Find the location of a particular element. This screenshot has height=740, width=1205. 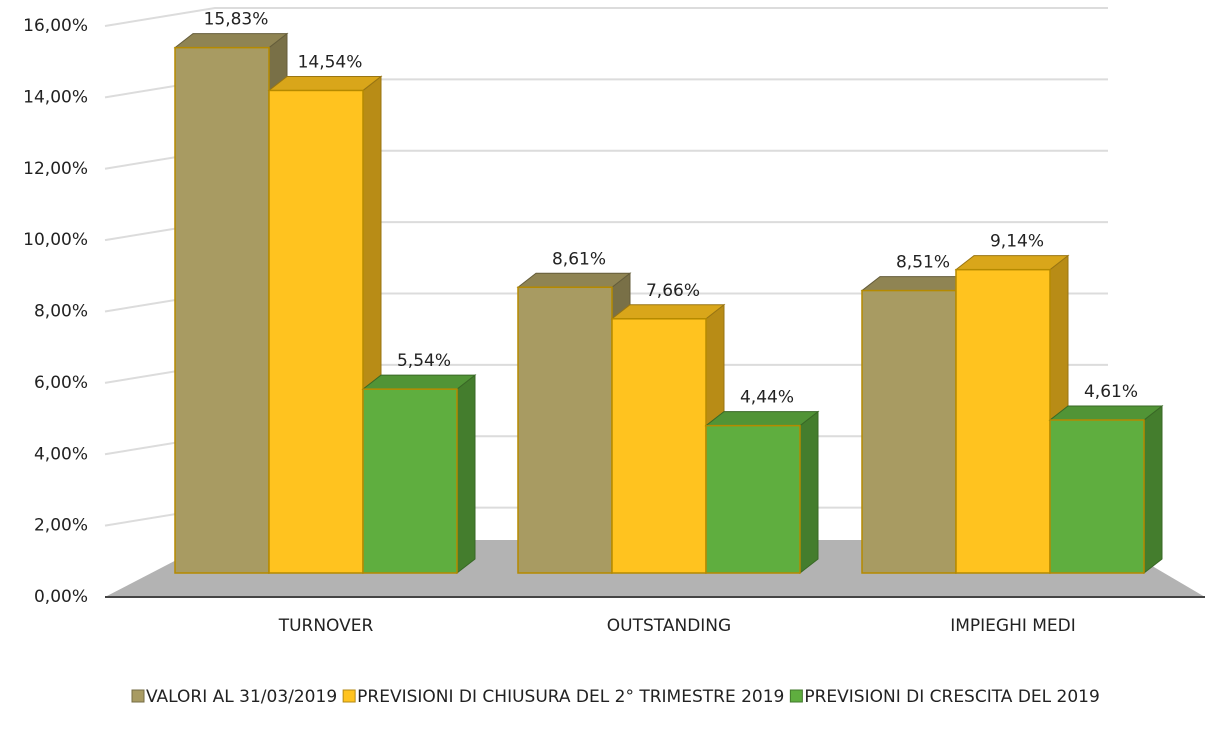

value-label: 8,61% is located at coordinates (579, 259).